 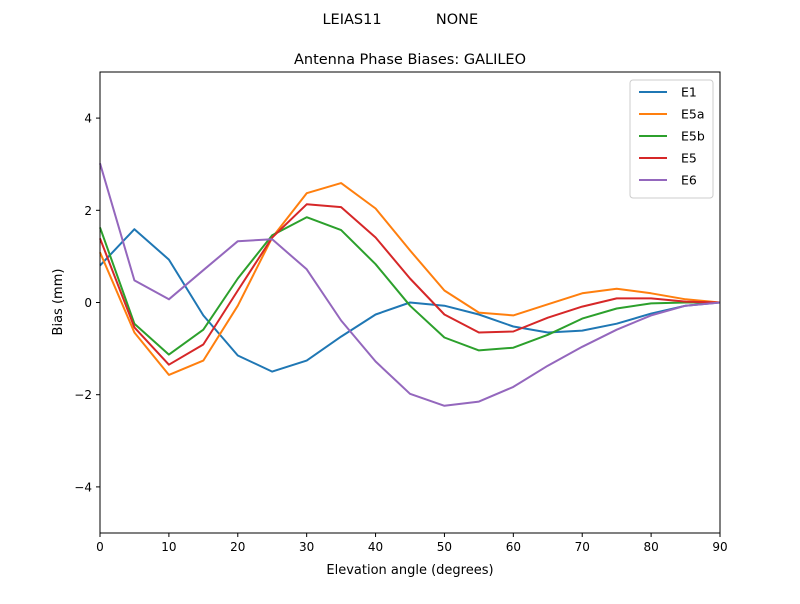 What do you see at coordinates (58, 302) in the screenshot?
I see `y-axis-label: Bias (mm)` at bounding box center [58, 302].